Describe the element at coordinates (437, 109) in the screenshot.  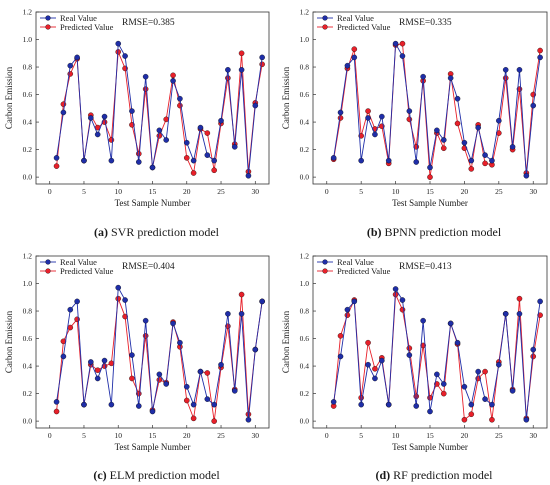
I see `series-line-real` at that location.